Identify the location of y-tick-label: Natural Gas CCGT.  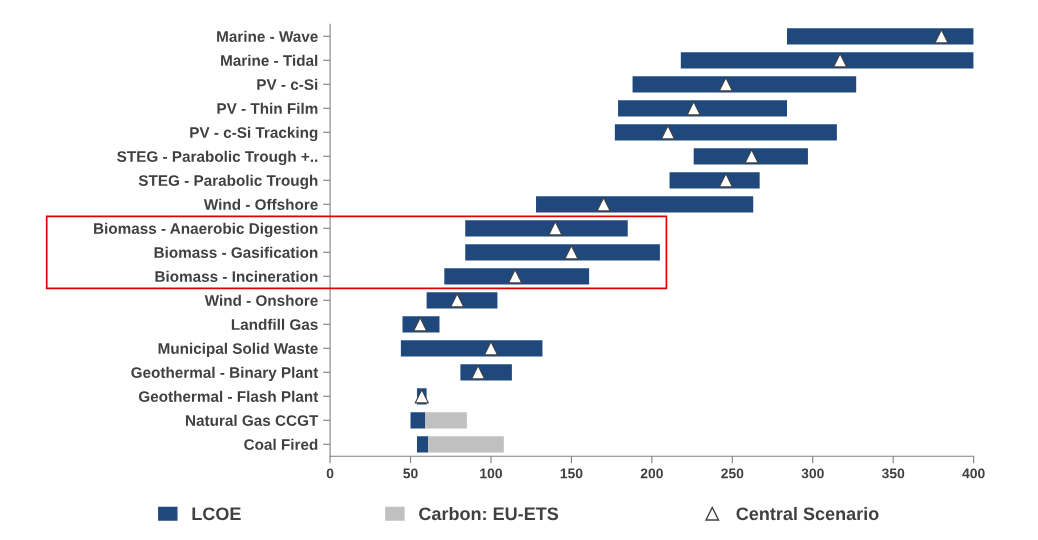
(252, 420).